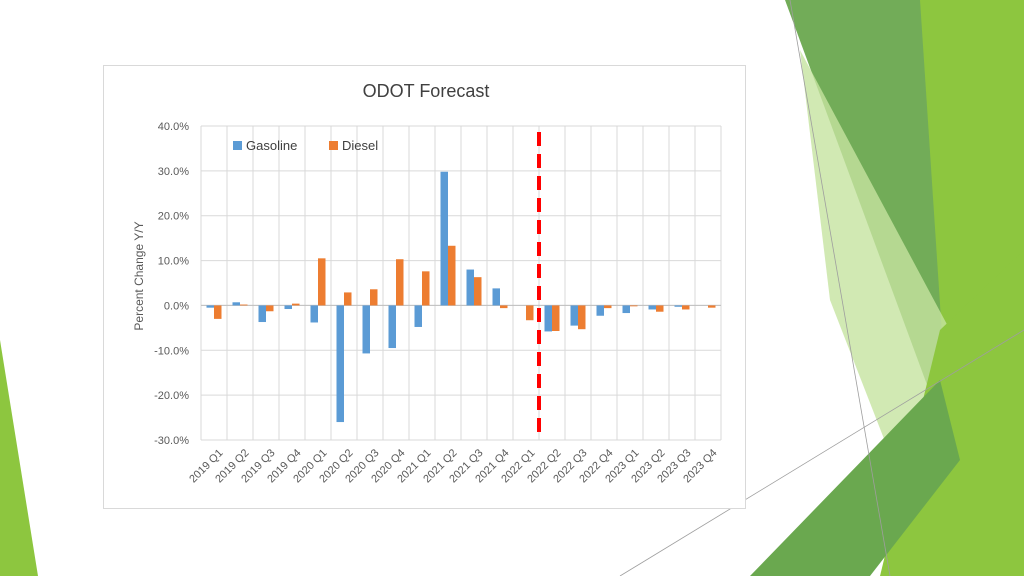 This screenshot has height=576, width=1024. I want to click on diesel-bar-2022-q3, so click(582, 317).